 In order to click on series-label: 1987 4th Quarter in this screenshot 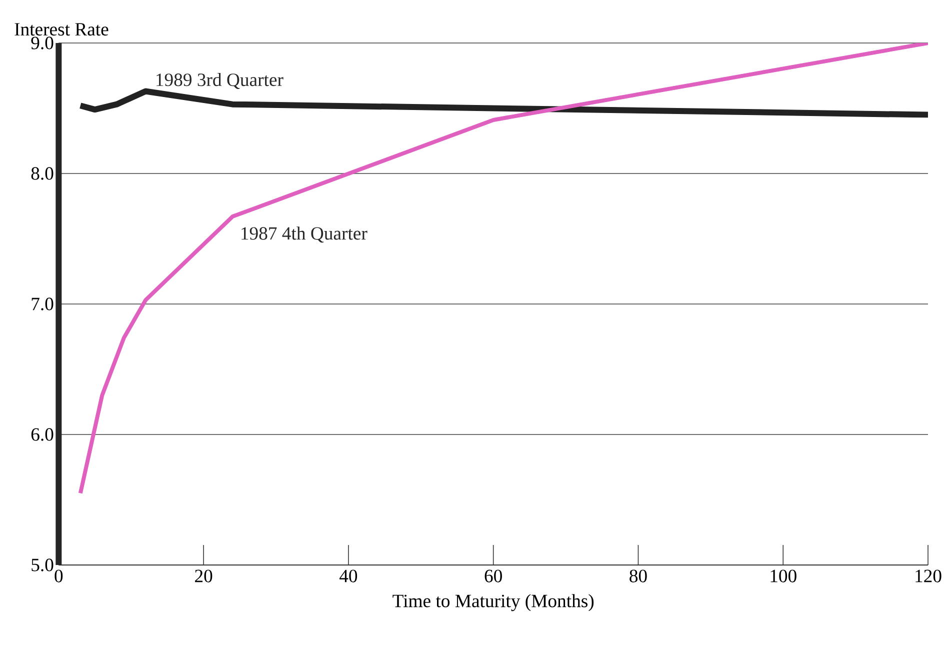, I will do `click(305, 234)`.